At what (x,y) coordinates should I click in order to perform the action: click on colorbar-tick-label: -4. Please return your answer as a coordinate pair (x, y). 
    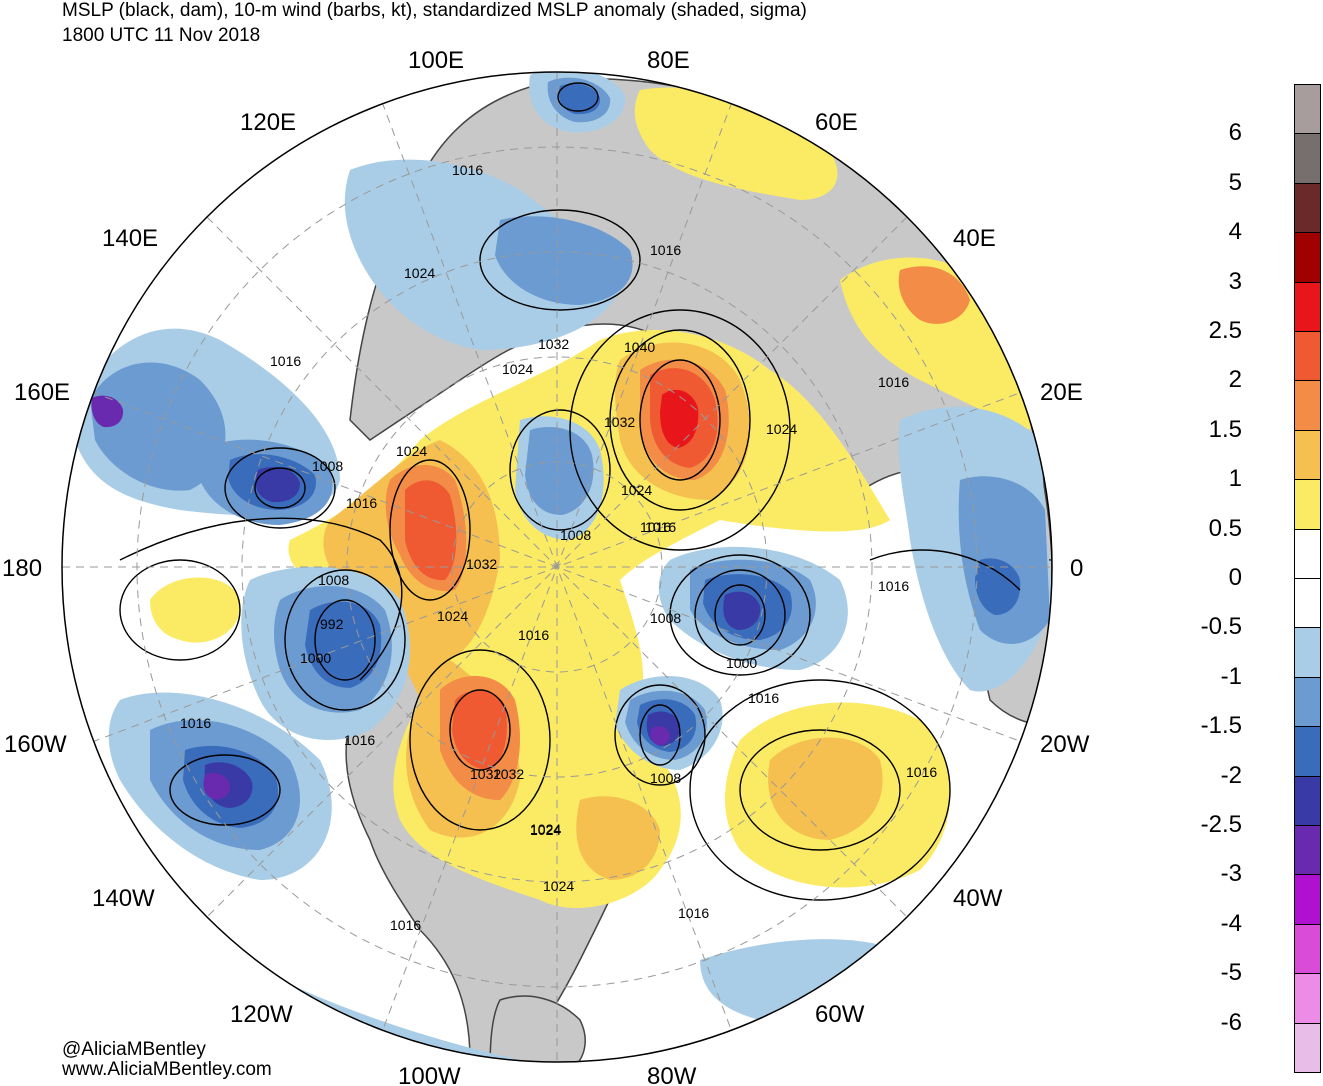
    Looking at the image, I should click on (1231, 923).